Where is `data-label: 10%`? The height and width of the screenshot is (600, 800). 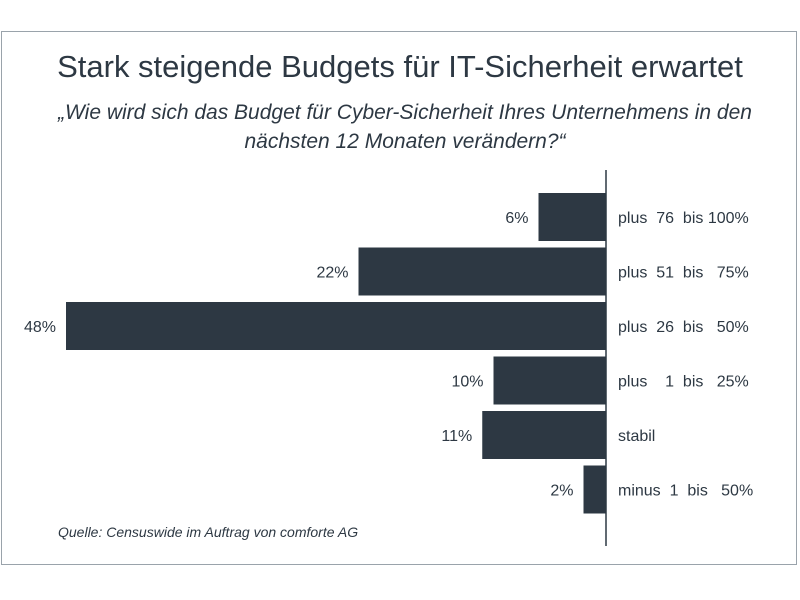 data-label: 10% is located at coordinates (467, 382).